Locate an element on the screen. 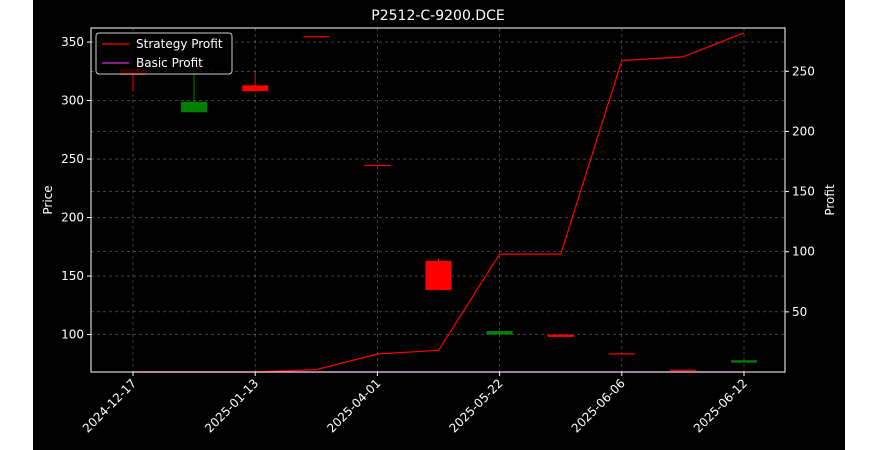  y-right-tick-label-2: 150 is located at coordinates (803, 192).